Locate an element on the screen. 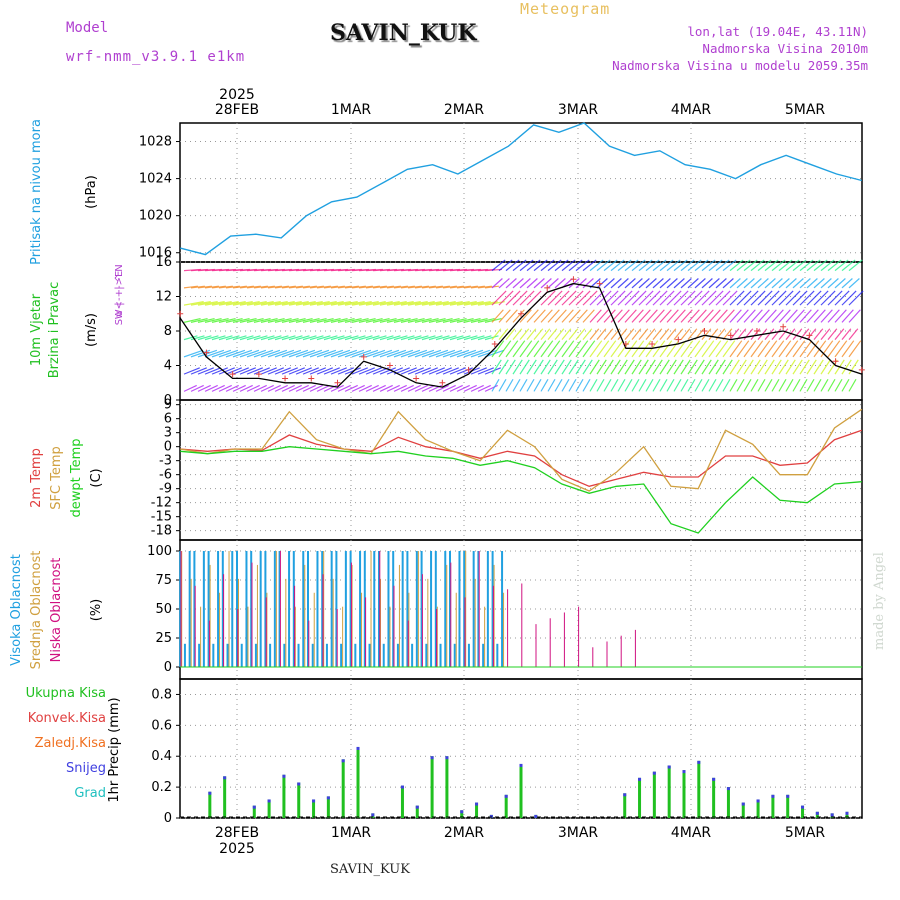 Image resolution: width=900 pixels, height=900 pixels. y-tick-label: 6 is located at coordinates (168, 419).